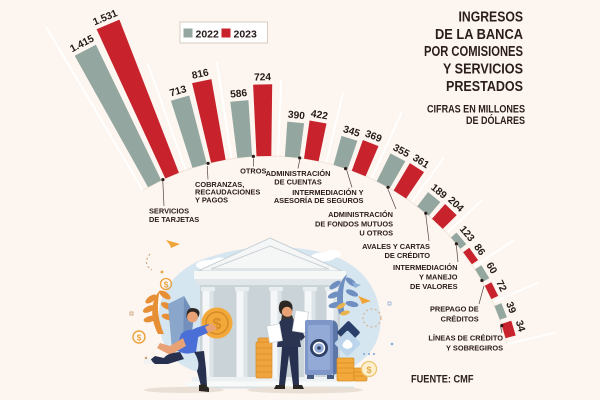 Image resolution: width=600 pixels, height=400 pixels. Describe the element at coordinates (490, 269) in the screenshot. I see `svg-text: 60` at that location.